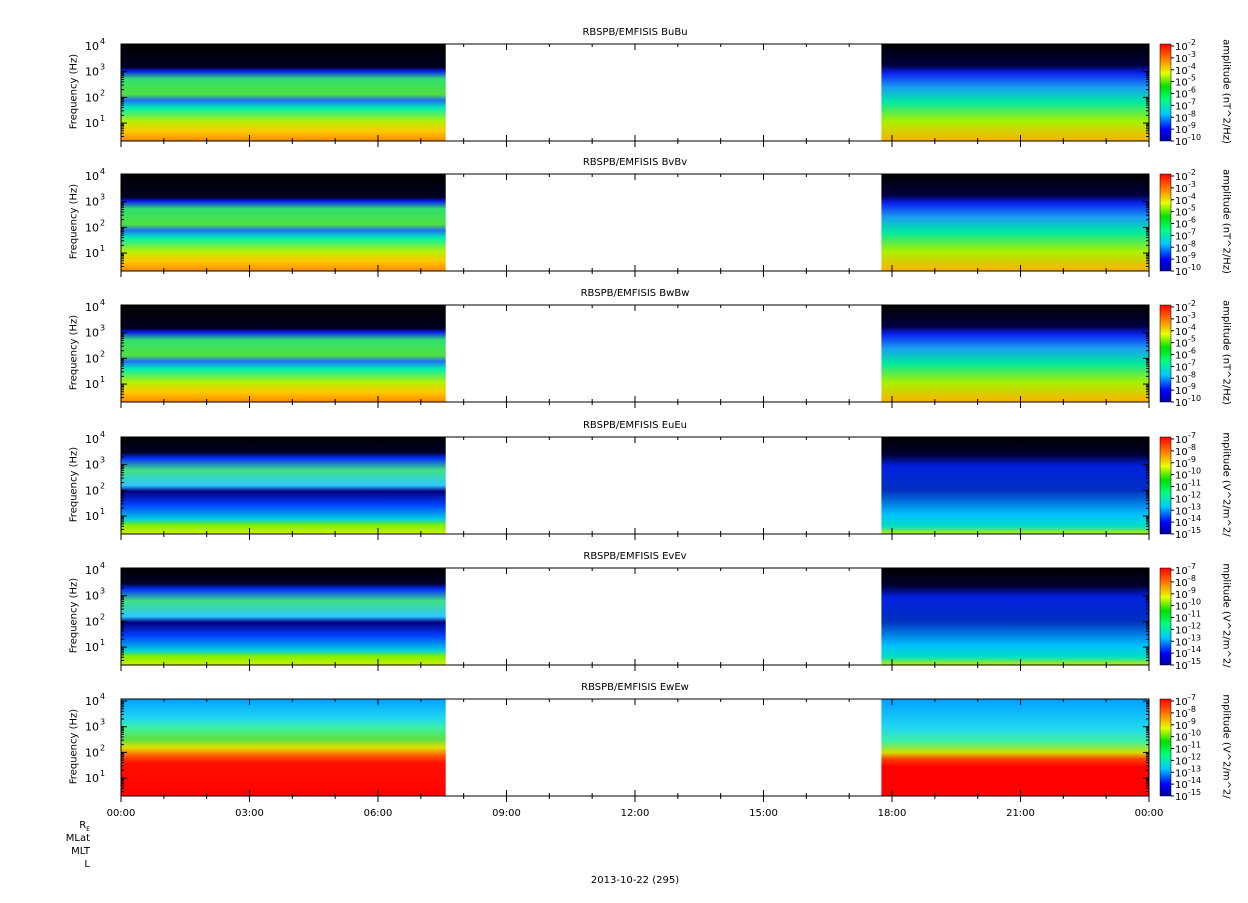  I want to click on footer-label-re: RE, so click(84, 826).